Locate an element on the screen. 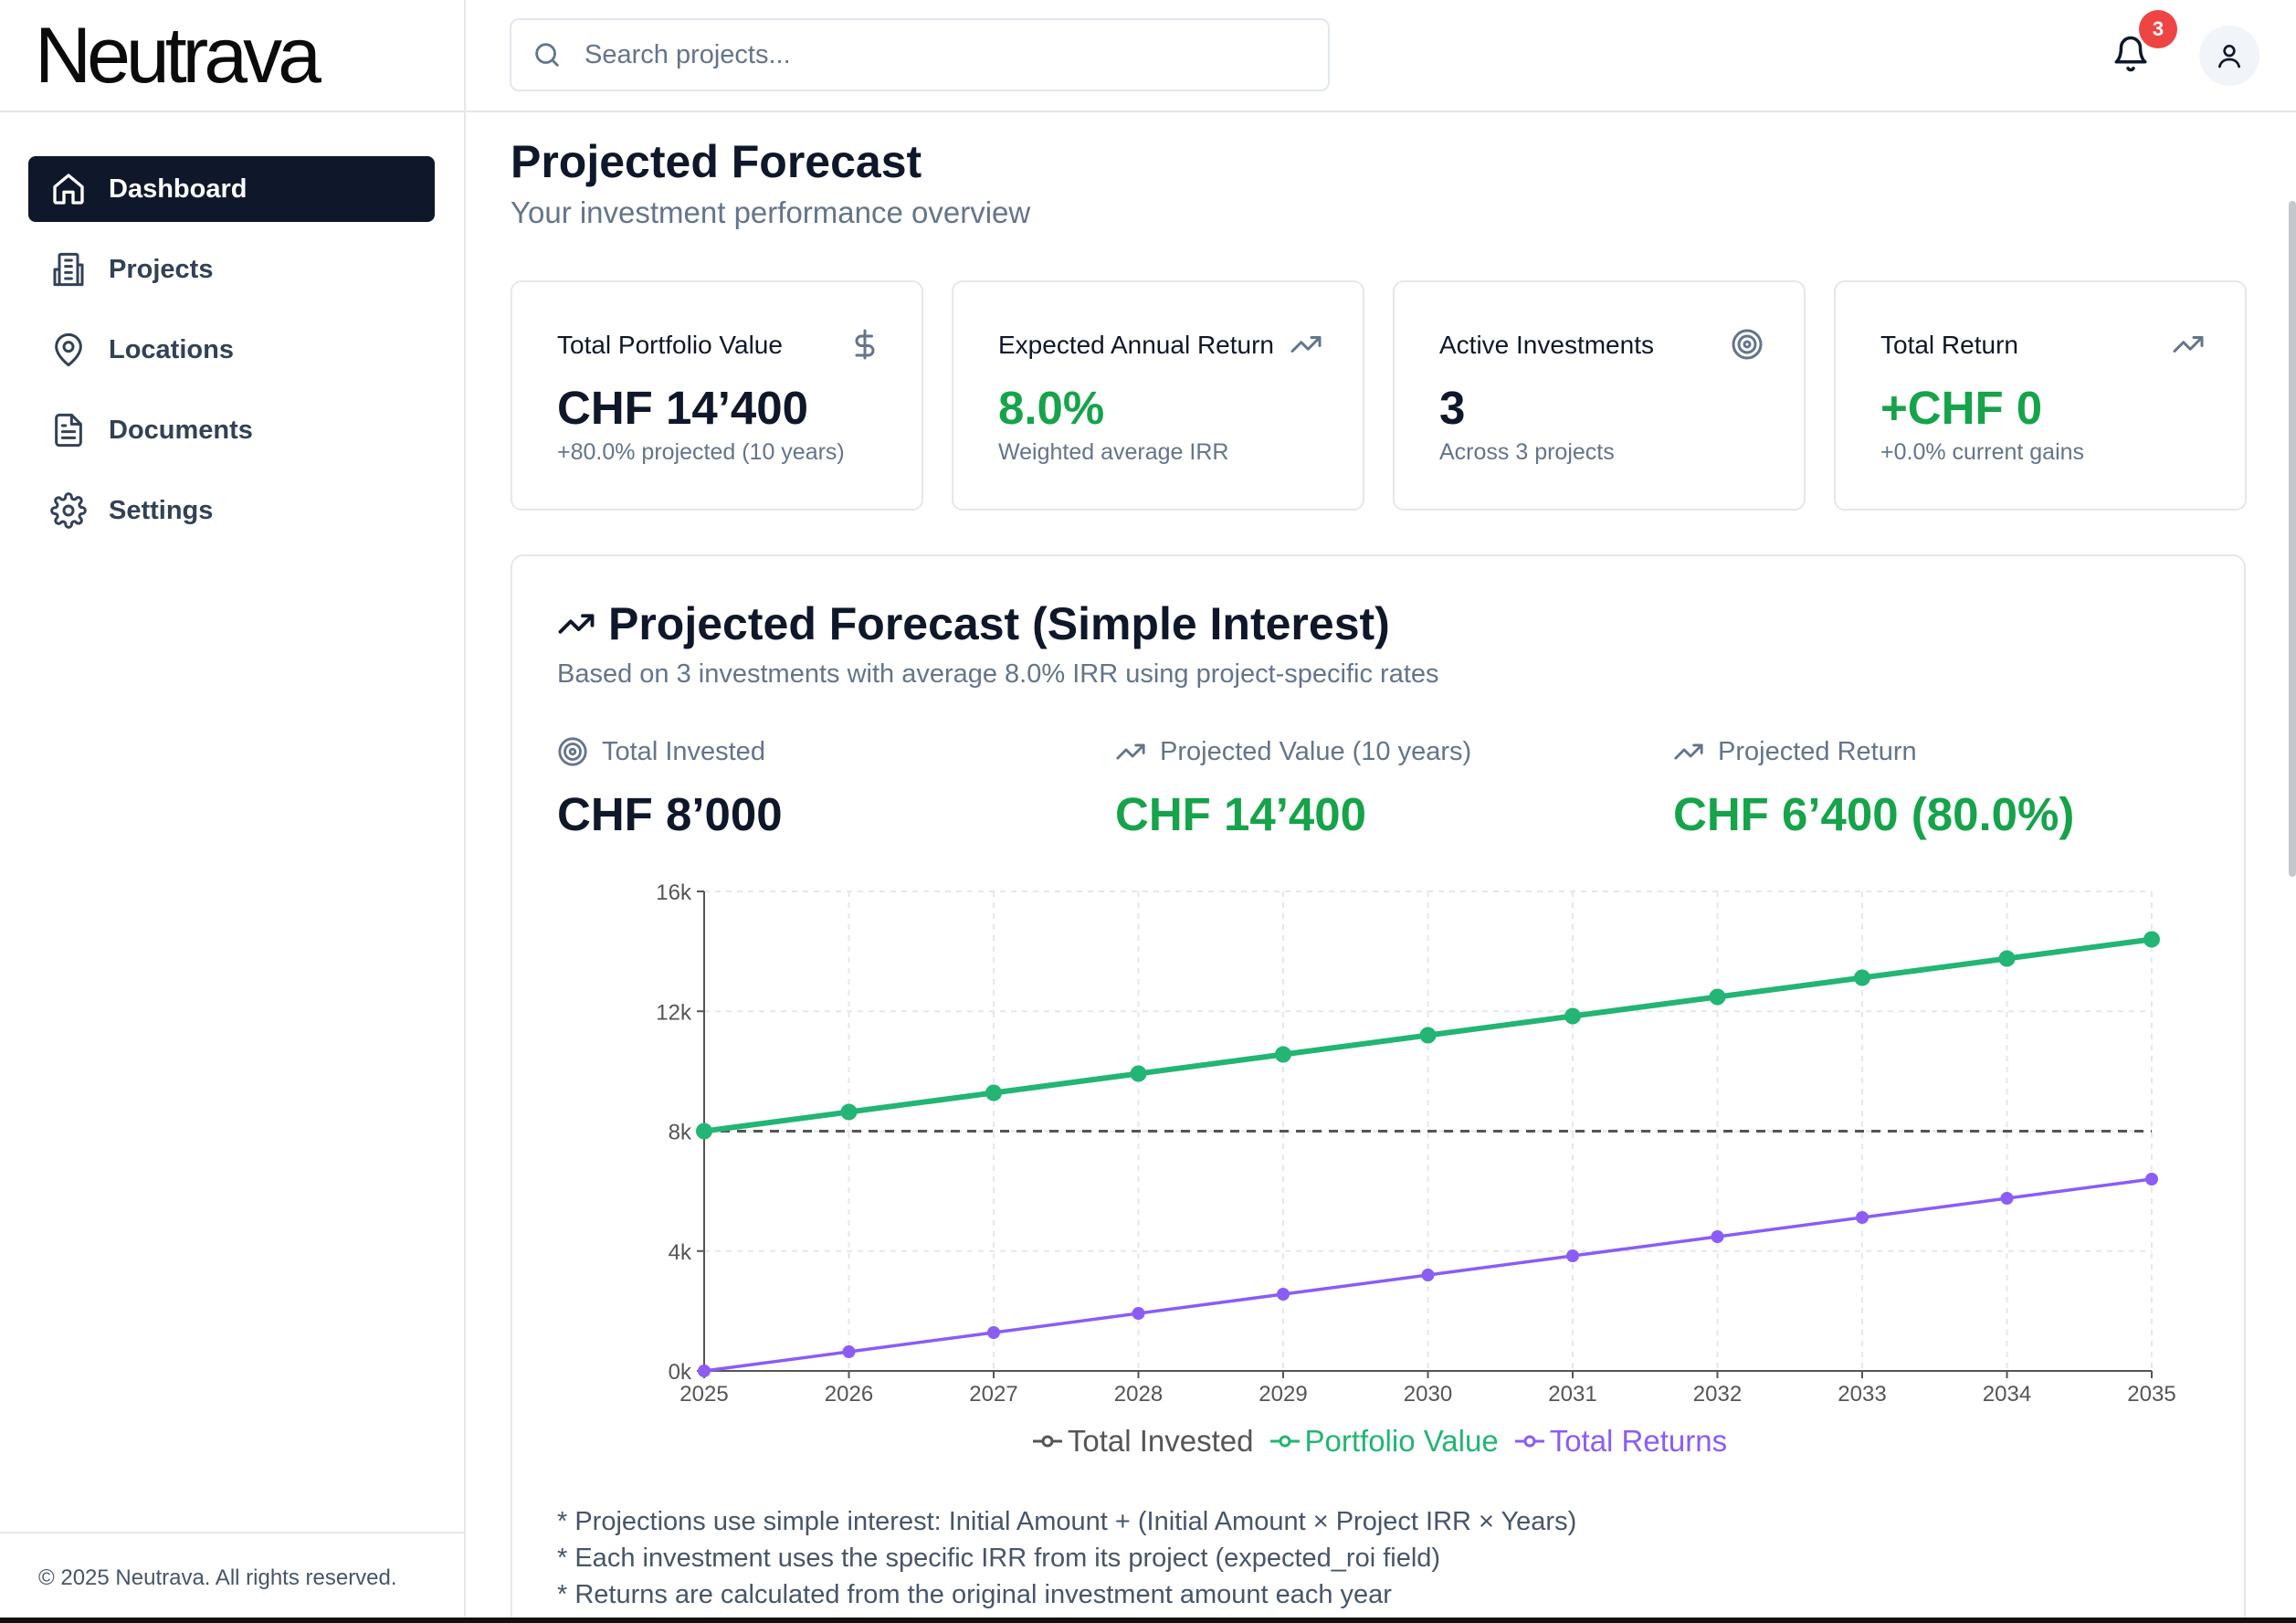 The height and width of the screenshot is (1623, 2296). card-title: Total Portfolio Value is located at coordinates (670, 345).